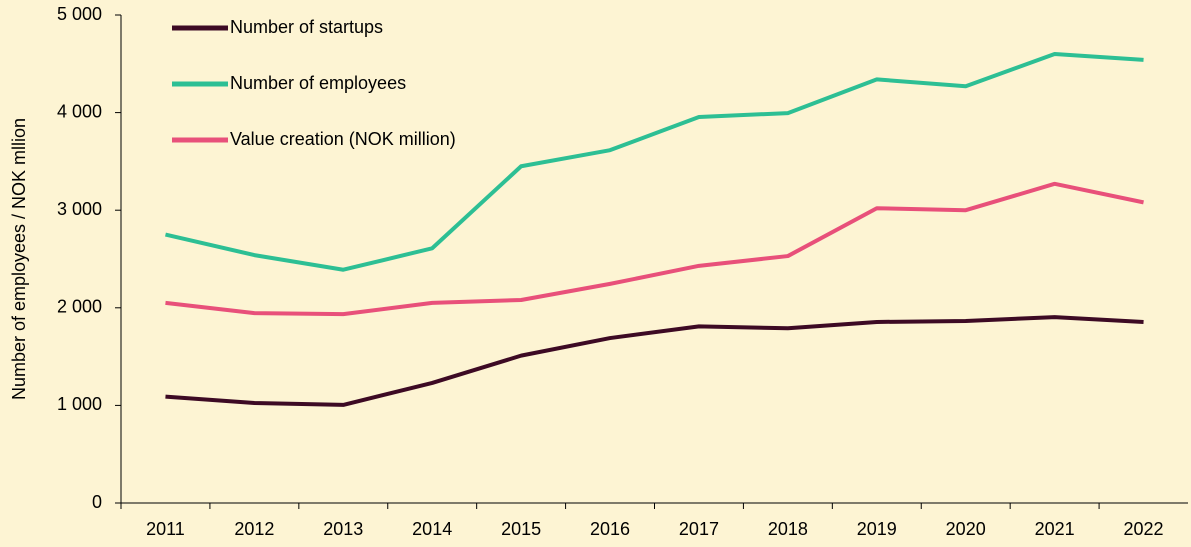 Image resolution: width=1191 pixels, height=547 pixels. I want to click on y-tick-label: 2 000, so click(79, 307).